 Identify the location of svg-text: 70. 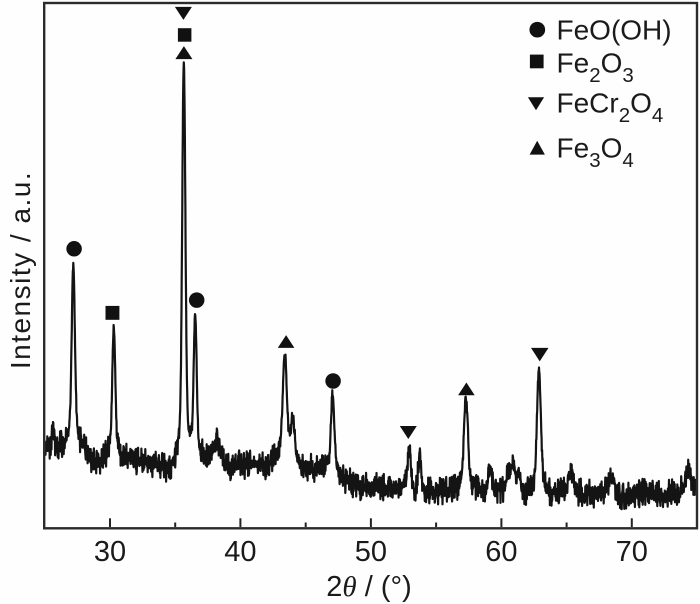
(632, 552).